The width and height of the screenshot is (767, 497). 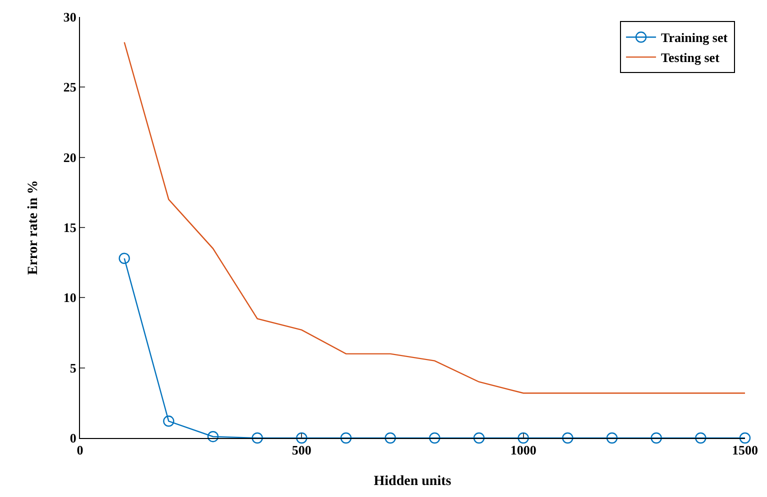 I want to click on x-axis-title: Hidden units, so click(x=413, y=481).